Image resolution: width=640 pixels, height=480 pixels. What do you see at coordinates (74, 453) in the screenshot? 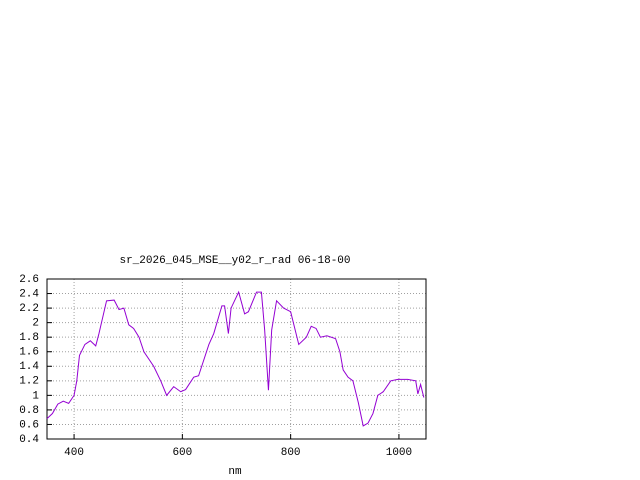
I see `x-tick-label: 400` at bounding box center [74, 453].